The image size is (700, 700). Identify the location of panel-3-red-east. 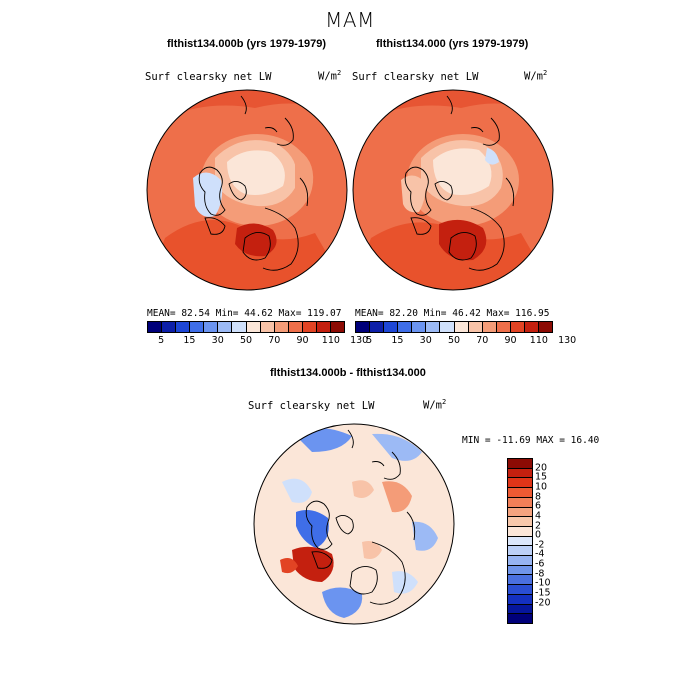
(397, 497).